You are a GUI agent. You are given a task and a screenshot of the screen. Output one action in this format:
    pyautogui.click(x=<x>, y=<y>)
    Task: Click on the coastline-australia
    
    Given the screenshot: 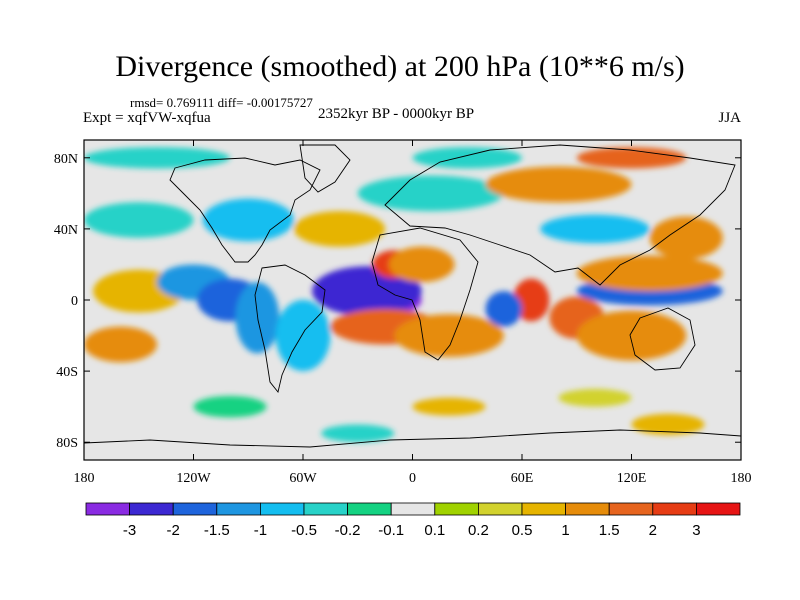 What is the action you would take?
    pyautogui.click(x=662, y=339)
    